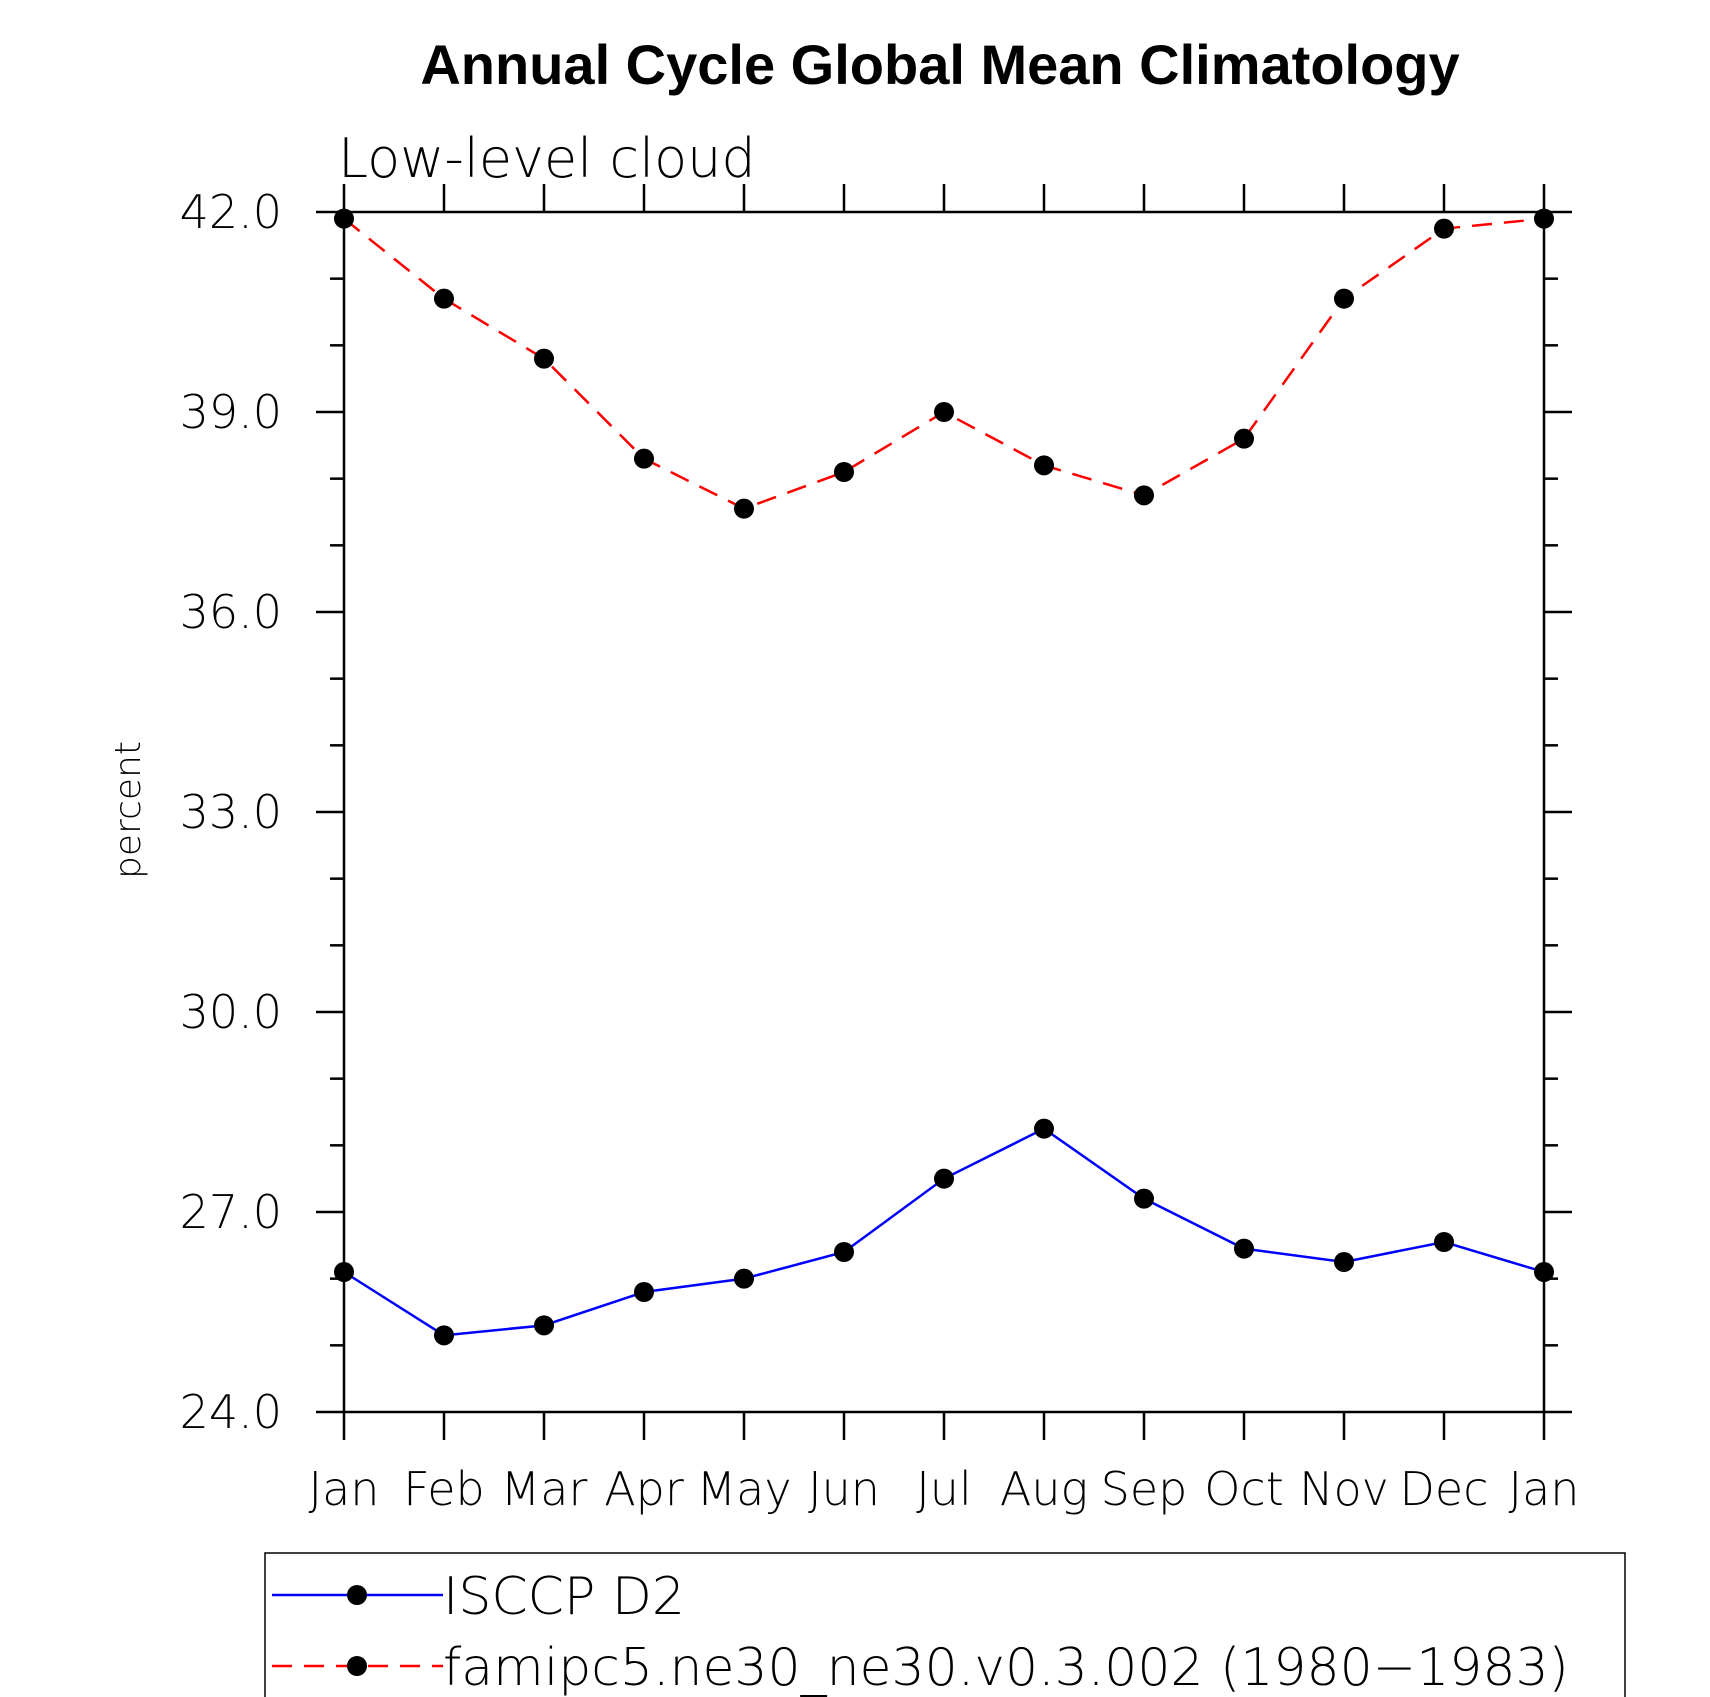 The width and height of the screenshot is (1710, 1697). What do you see at coordinates (1443, 1489) in the screenshot?
I see `x-tick-label: Dec` at bounding box center [1443, 1489].